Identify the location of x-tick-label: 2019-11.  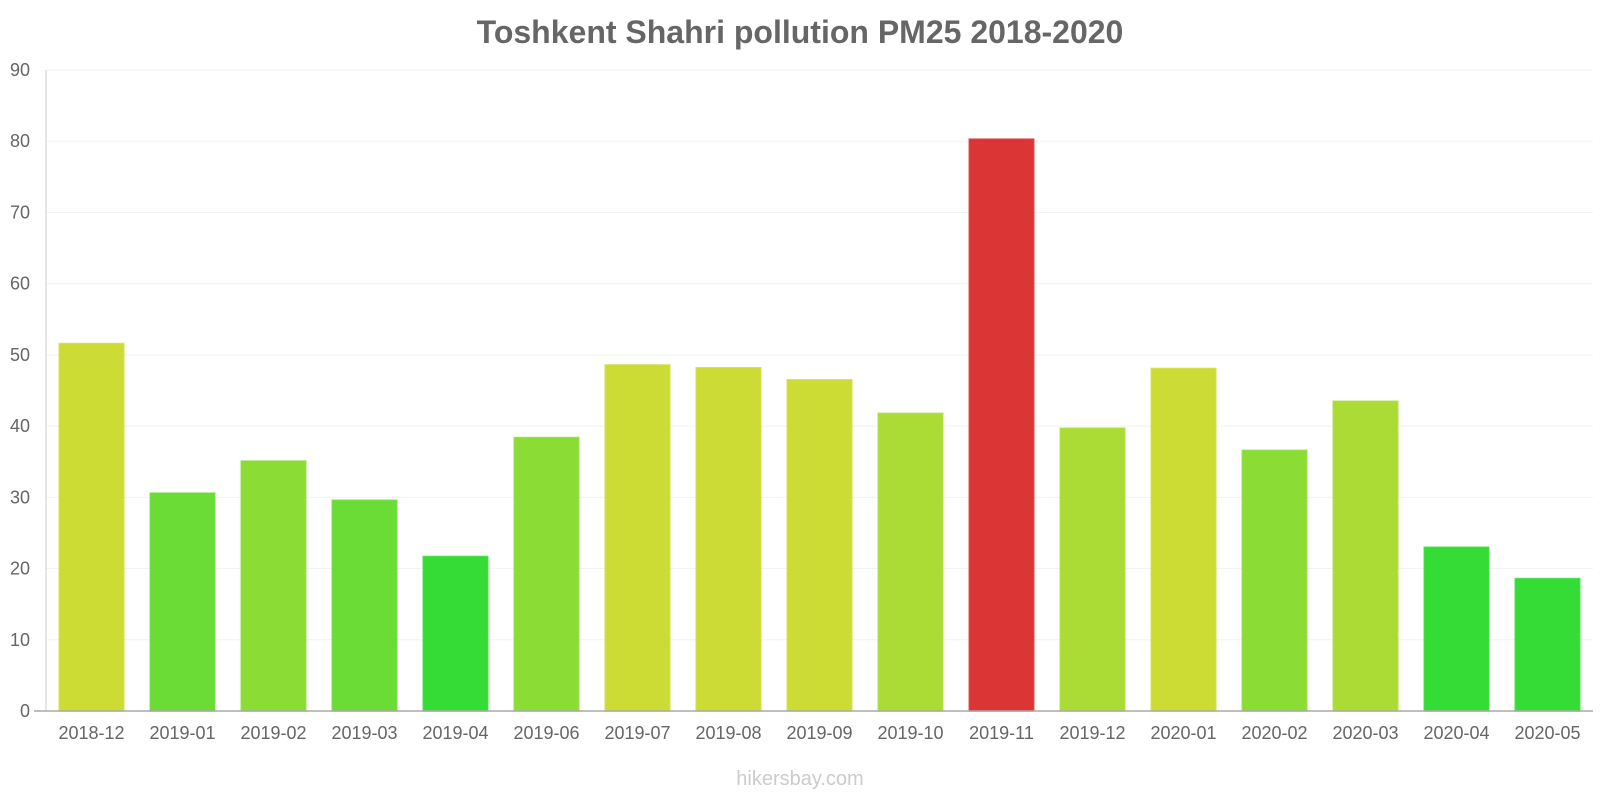
(1001, 733).